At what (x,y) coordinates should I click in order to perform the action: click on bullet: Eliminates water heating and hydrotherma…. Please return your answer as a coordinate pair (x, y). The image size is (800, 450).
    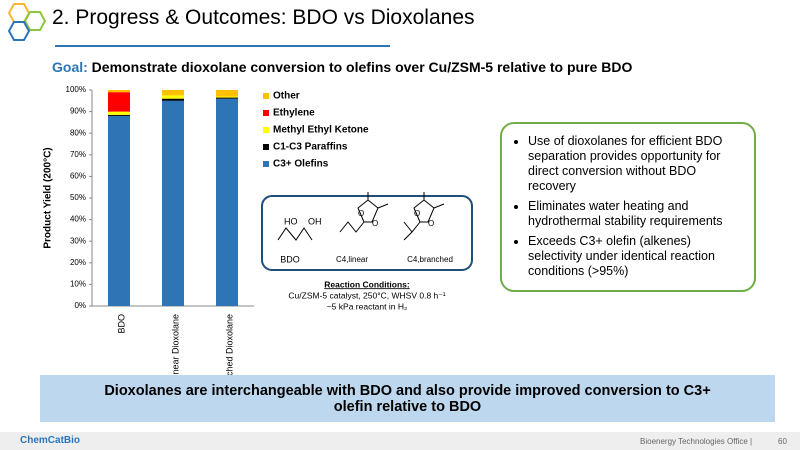
    Looking at the image, I should click on (637, 214).